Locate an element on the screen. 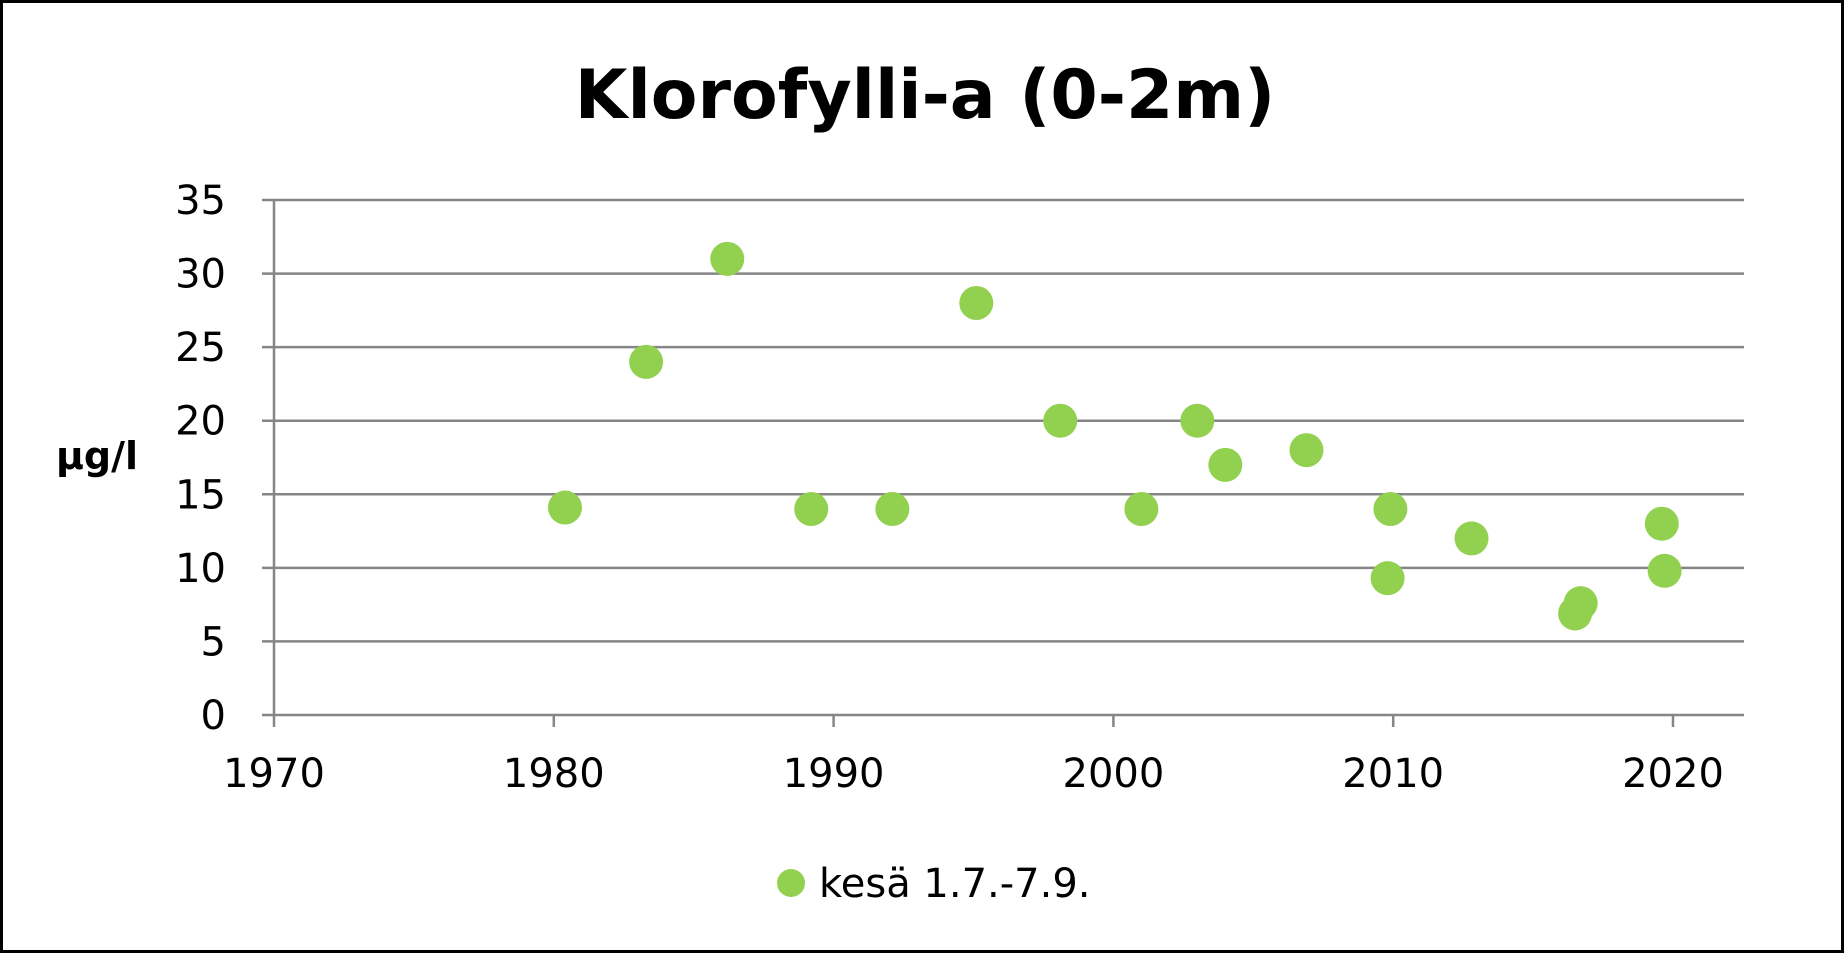 This screenshot has width=1844, height=956. x-tick-label-2020: 2020 is located at coordinates (1673, 774).